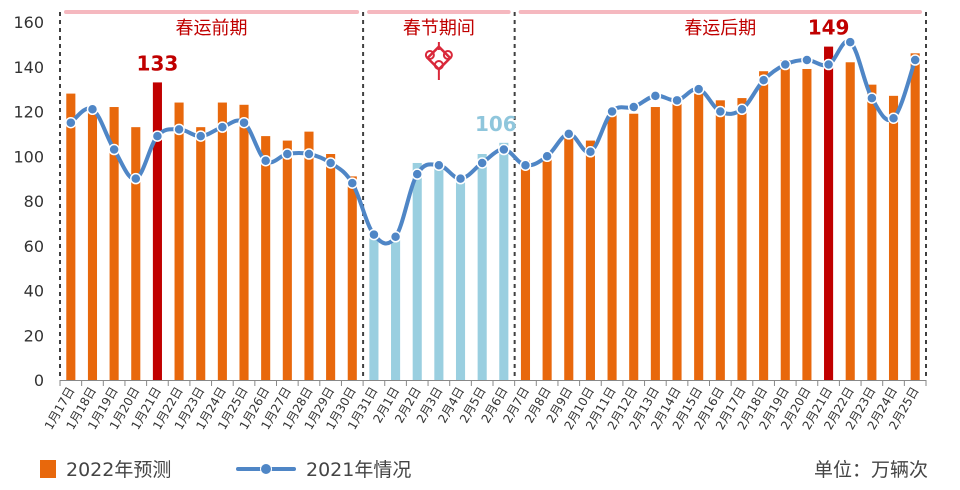  I want to click on legend-line-swatch, so click(266, 469).